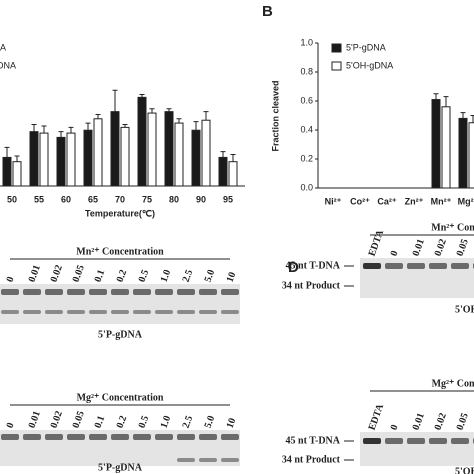 This screenshot has width=474, height=474. Describe the element at coordinates (188, 276) in the screenshot. I see `lane-label: 2.5` at that location.